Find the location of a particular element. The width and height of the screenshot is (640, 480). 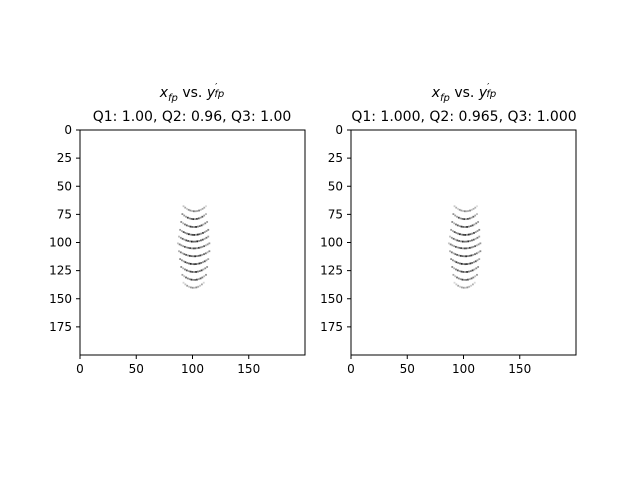

title-part-vs: vs. is located at coordinates (464, 93).